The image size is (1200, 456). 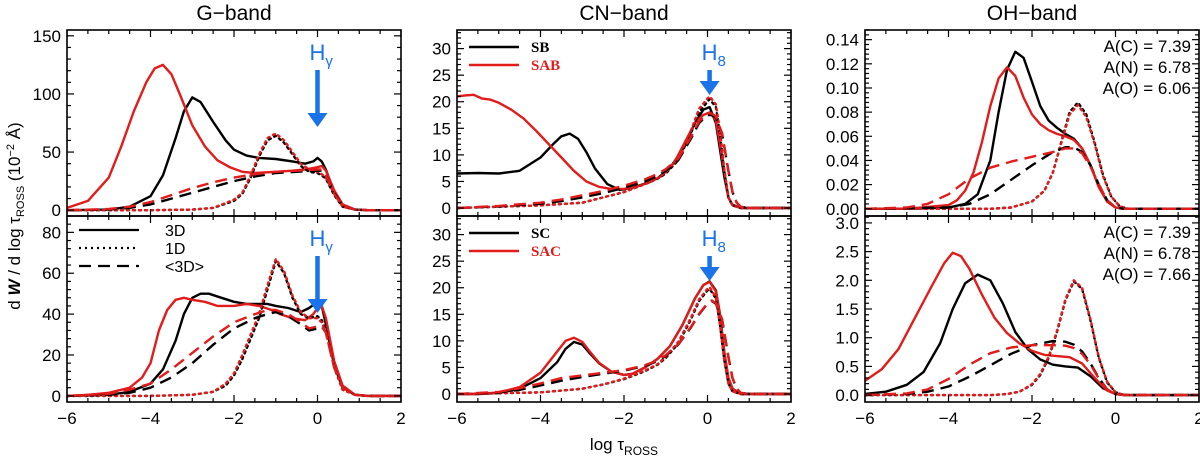 What do you see at coordinates (721, 61) in the screenshot?
I see `line-marker-subscript: 8` at bounding box center [721, 61].